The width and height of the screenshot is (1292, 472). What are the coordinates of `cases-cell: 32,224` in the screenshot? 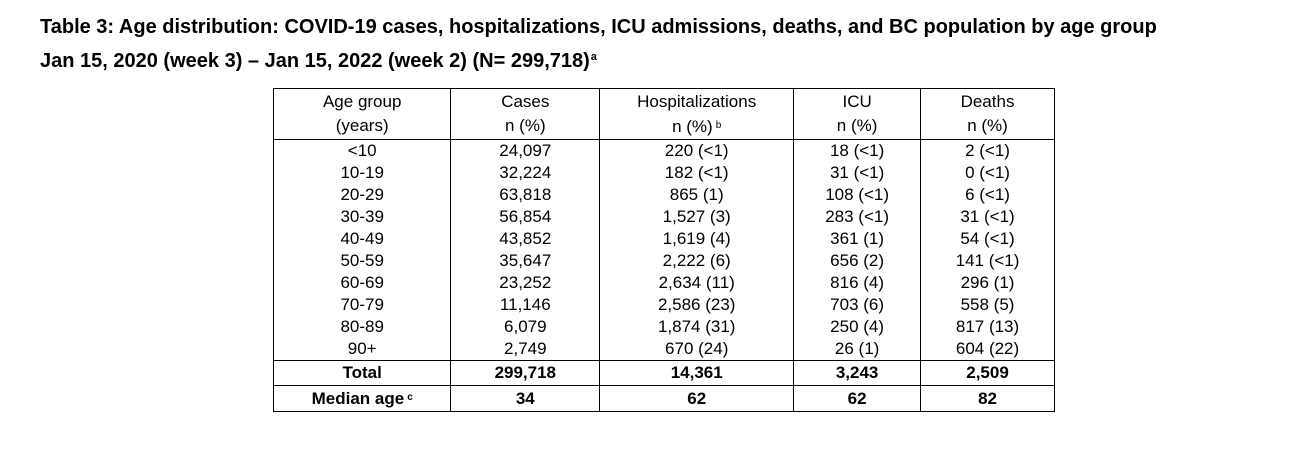 It's located at (525, 173).